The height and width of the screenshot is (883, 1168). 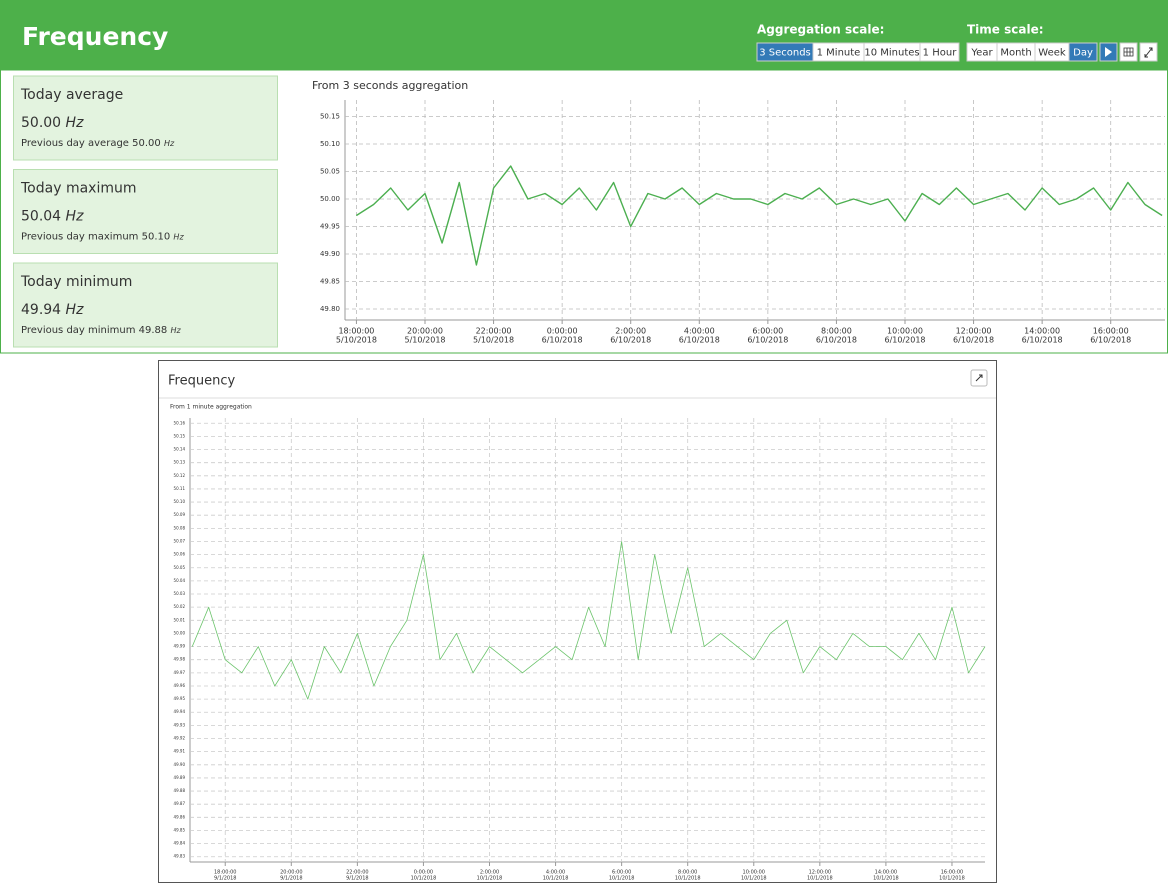 What do you see at coordinates (180, 488) in the screenshot?
I see `y-tick-label: 50.11` at bounding box center [180, 488].